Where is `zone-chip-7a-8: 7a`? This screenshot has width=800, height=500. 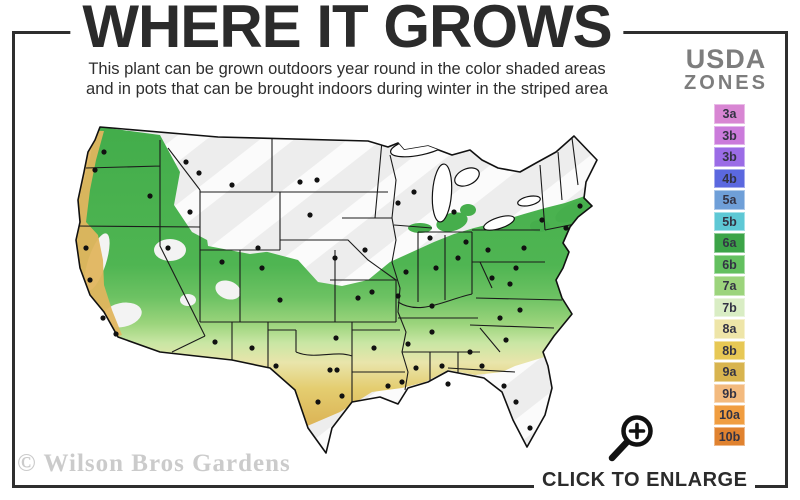
zone-chip-7a-8: 7a is located at coordinates (729, 286).